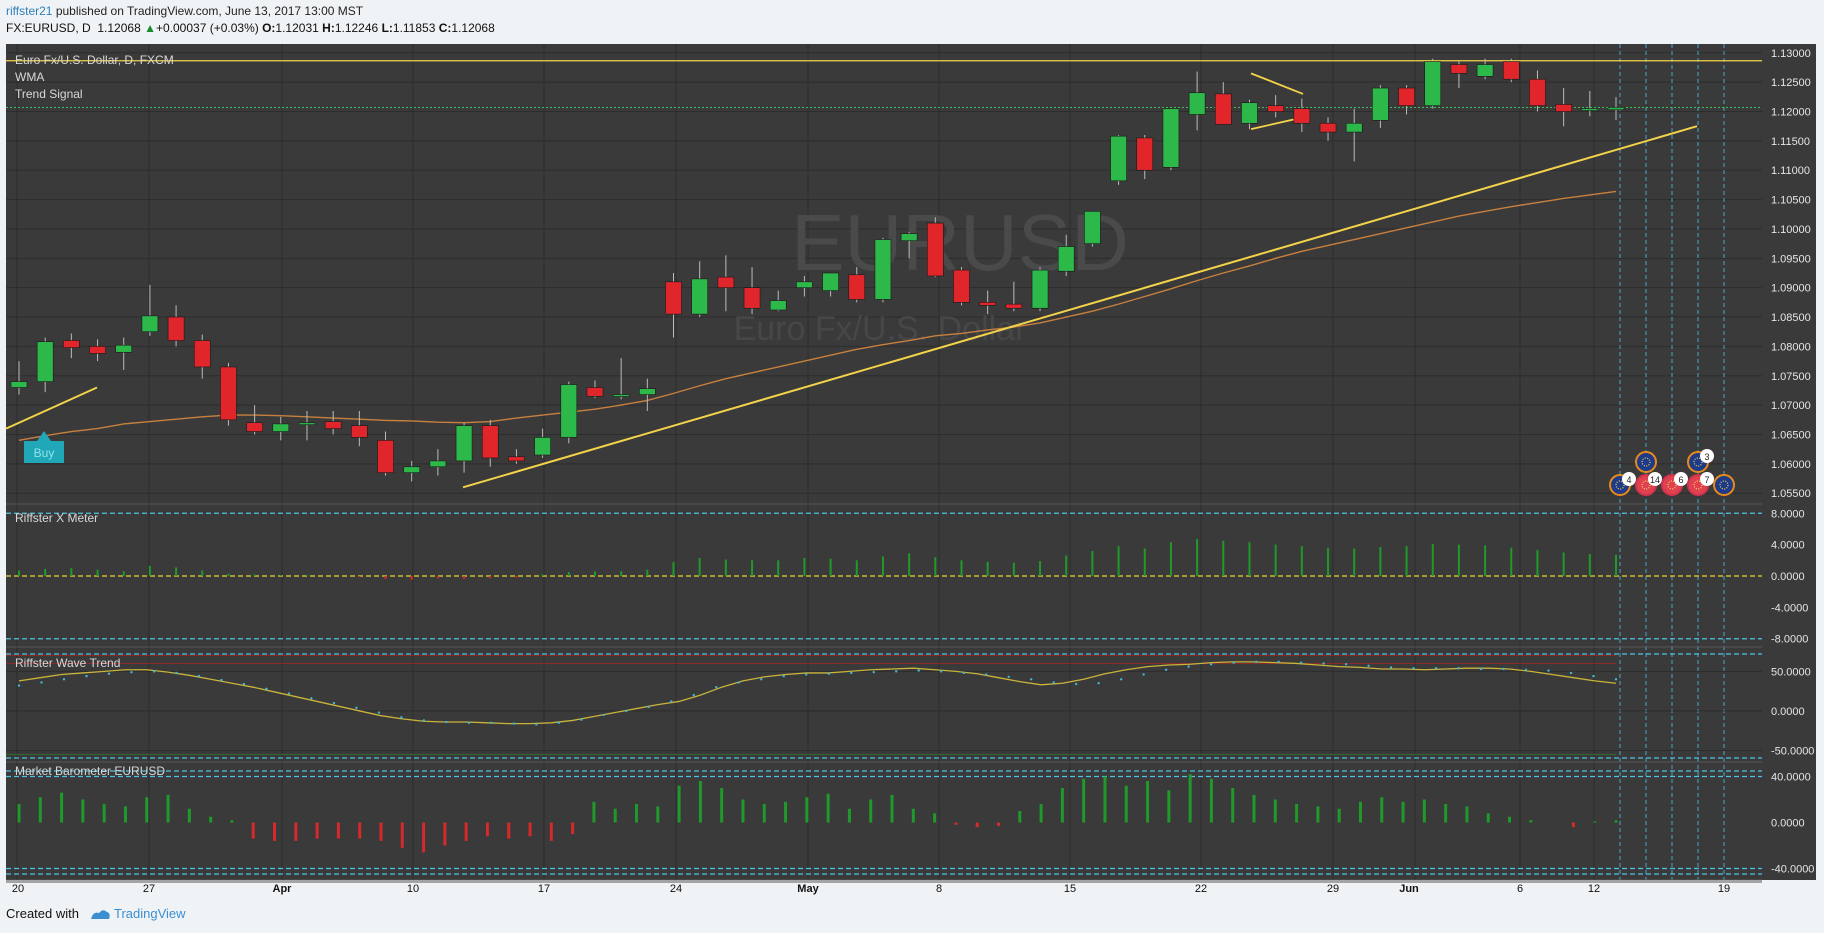 The image size is (1824, 933). What do you see at coordinates (1791, 318) in the screenshot?
I see `price-tick-label: 1.08500` at bounding box center [1791, 318].